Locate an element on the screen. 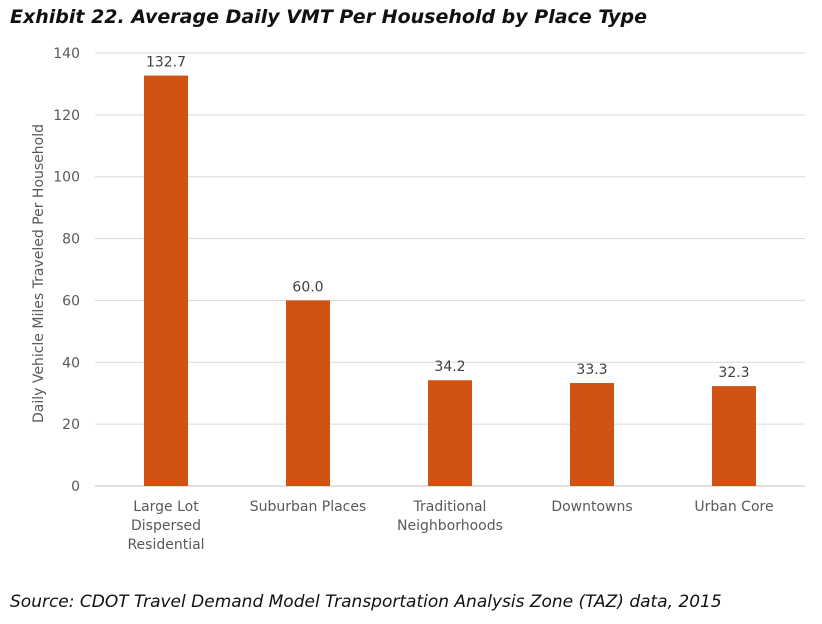  data-label: 34.2 is located at coordinates (449, 367).